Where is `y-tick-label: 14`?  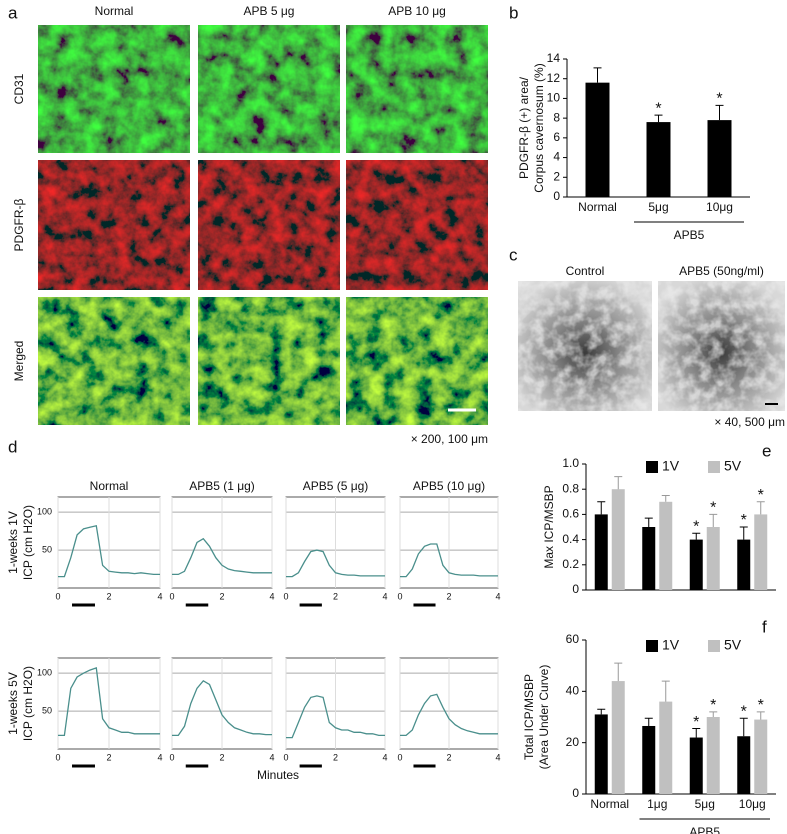 y-tick-label: 14 is located at coordinates (554, 58).